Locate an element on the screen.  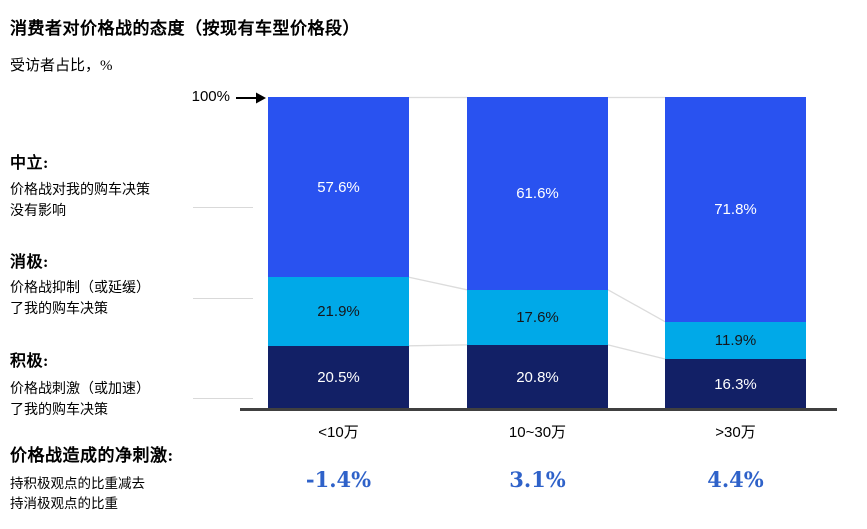
net-value: -1.4% is located at coordinates (338, 479).